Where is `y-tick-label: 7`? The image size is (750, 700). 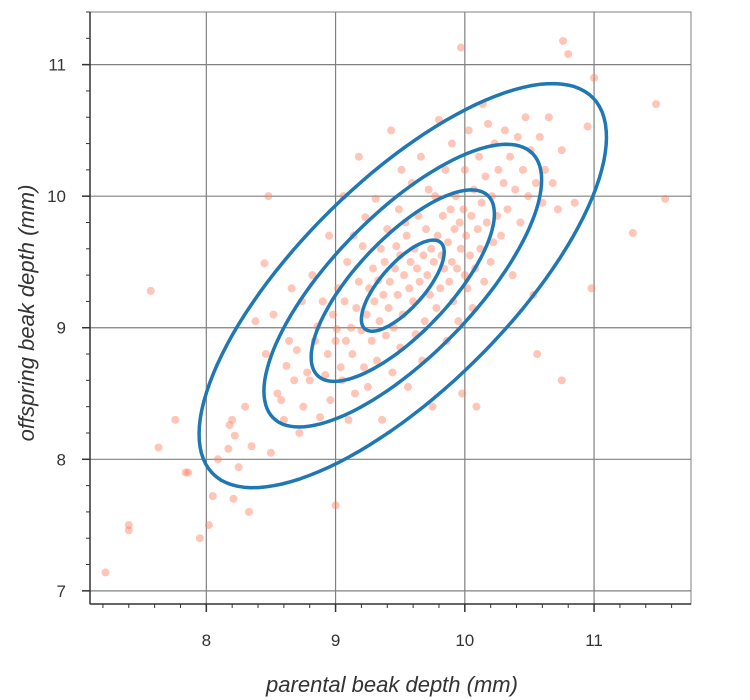 y-tick-label: 7 is located at coordinates (61, 591).